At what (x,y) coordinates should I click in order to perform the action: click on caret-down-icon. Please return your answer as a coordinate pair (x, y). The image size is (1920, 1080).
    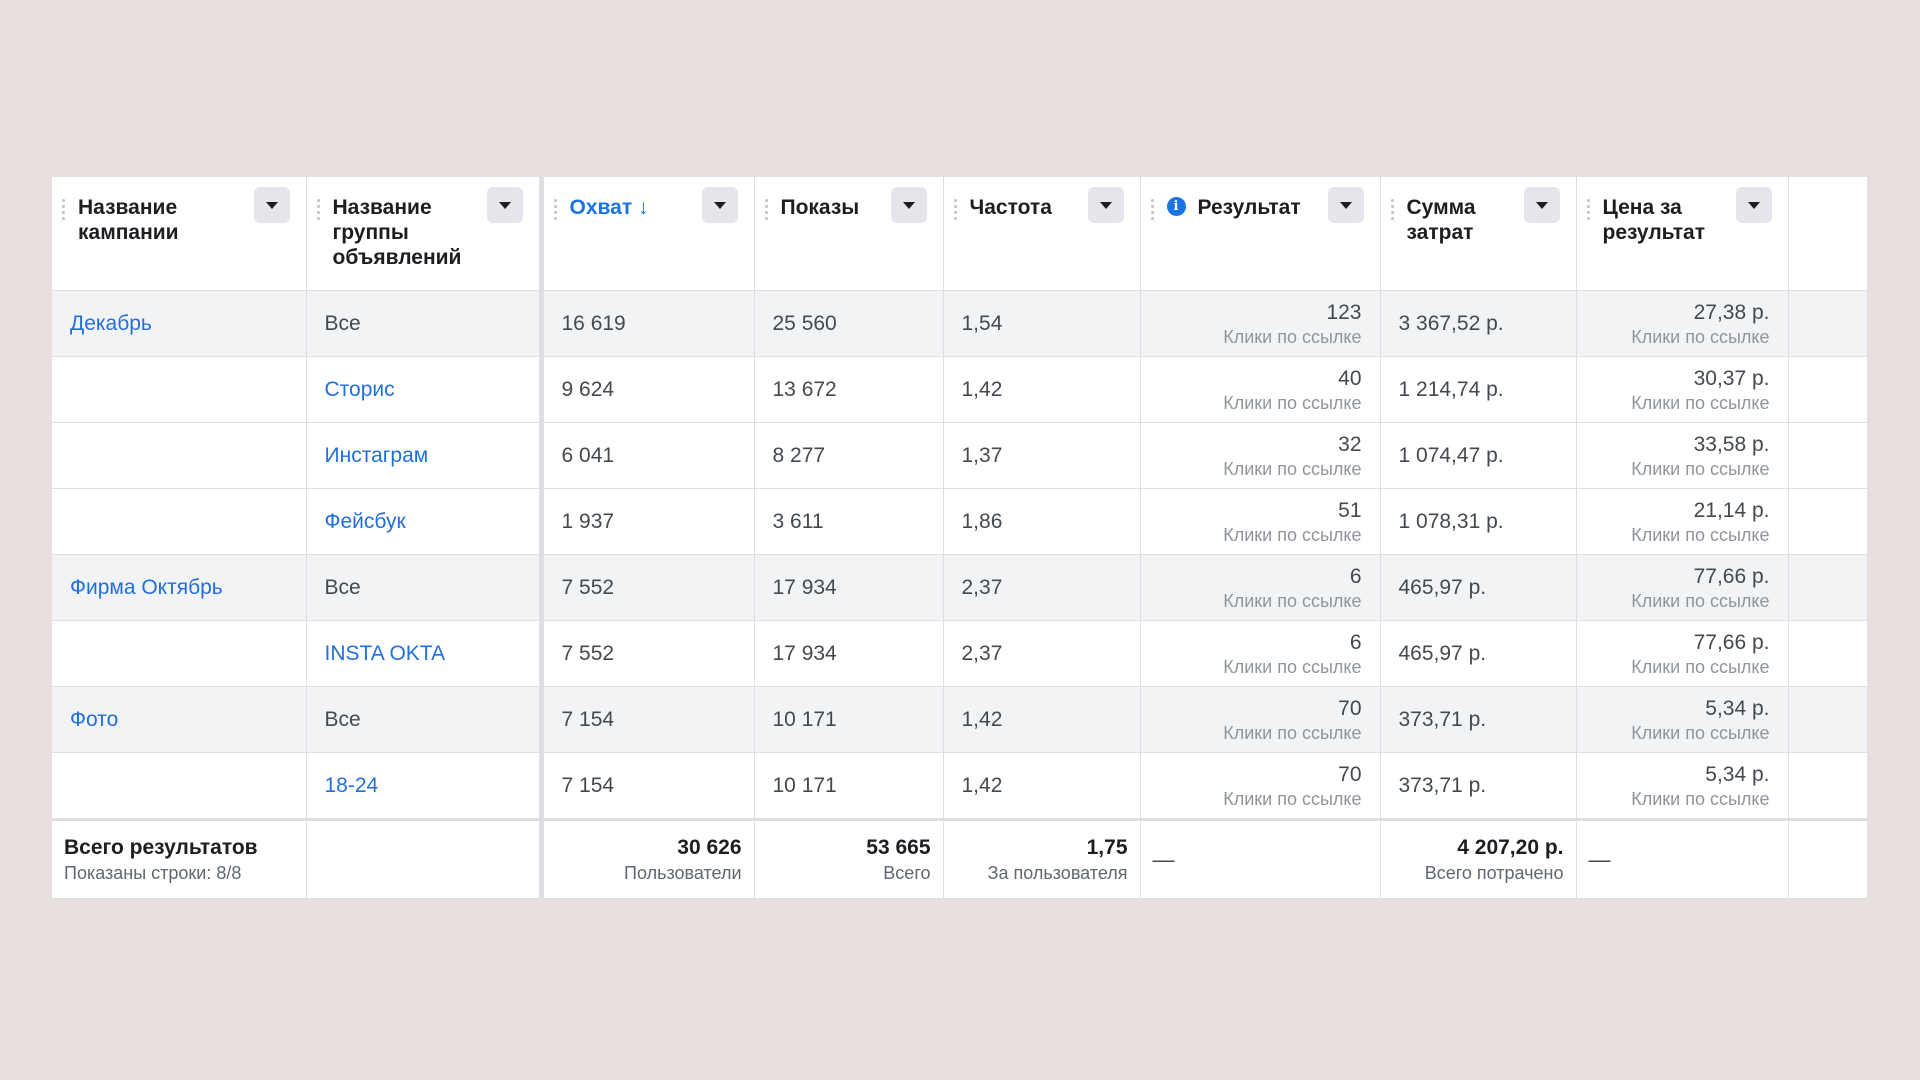
    Looking at the image, I should click on (271, 205).